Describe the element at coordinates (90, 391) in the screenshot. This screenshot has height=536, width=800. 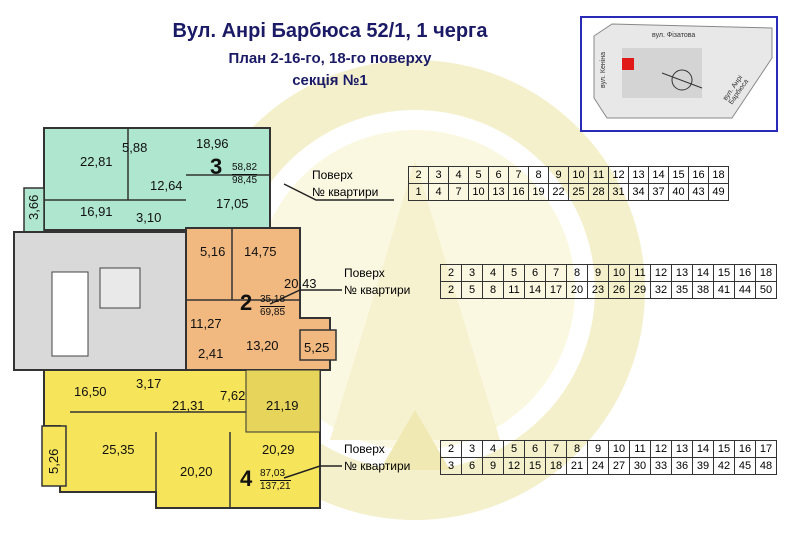
I see `room-area: 16,50` at that location.